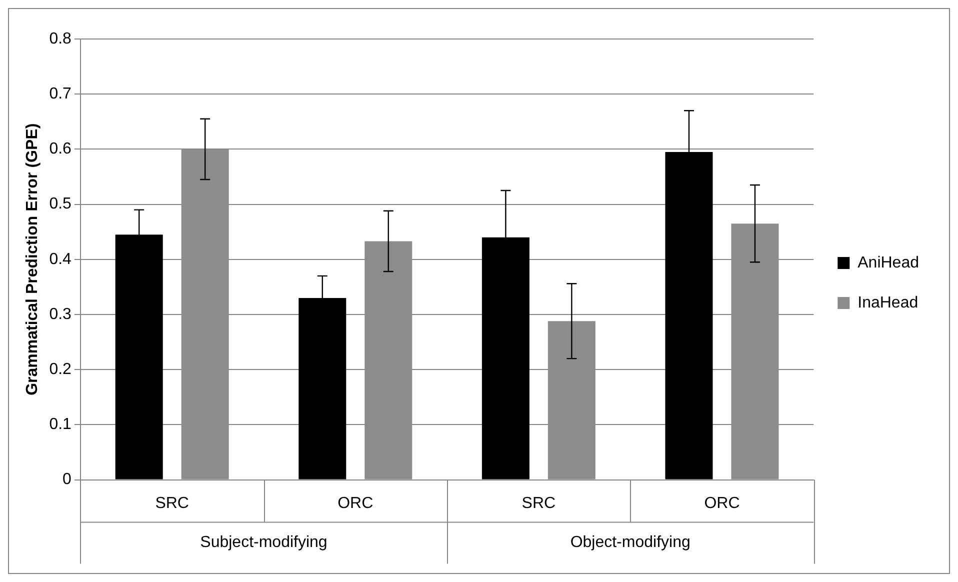  I want to click on y-tick-label: 0.5, so click(60, 204).